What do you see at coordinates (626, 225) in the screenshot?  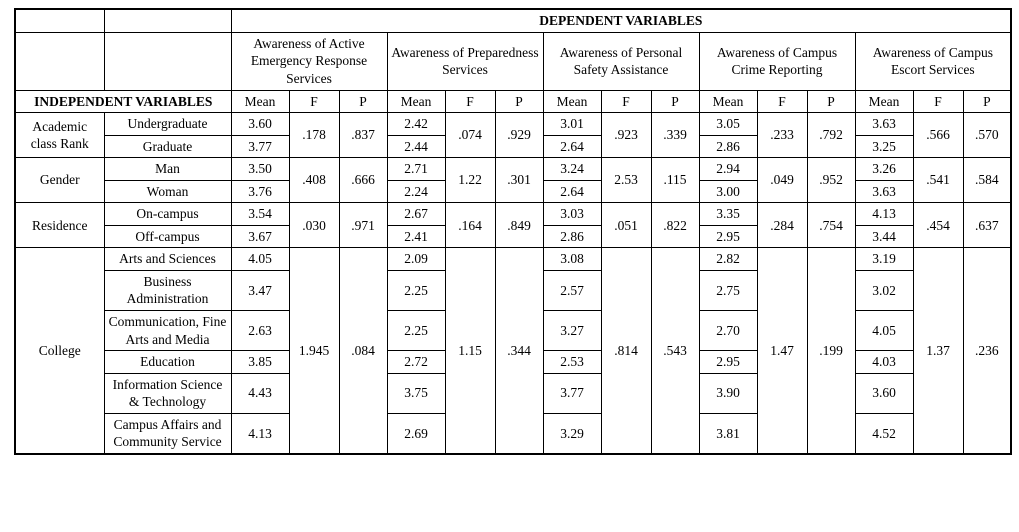 I see `f-cell: .051` at bounding box center [626, 225].